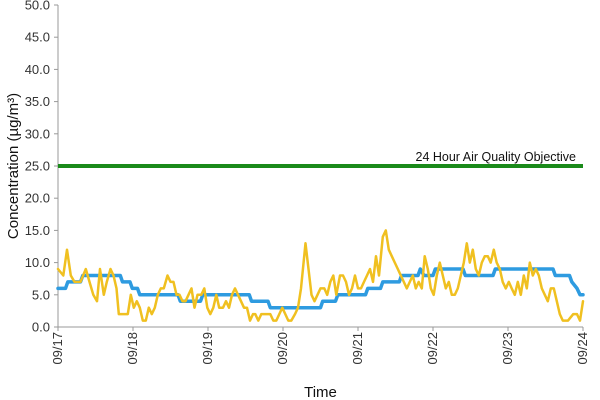 This screenshot has width=600, height=400. I want to click on y-tick-label: 10.0, so click(37, 262).